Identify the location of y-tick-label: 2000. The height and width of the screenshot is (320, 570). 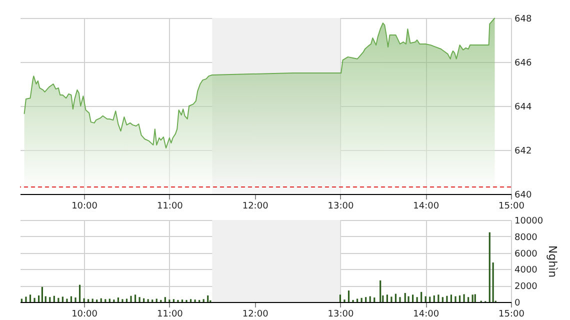
(526, 287).